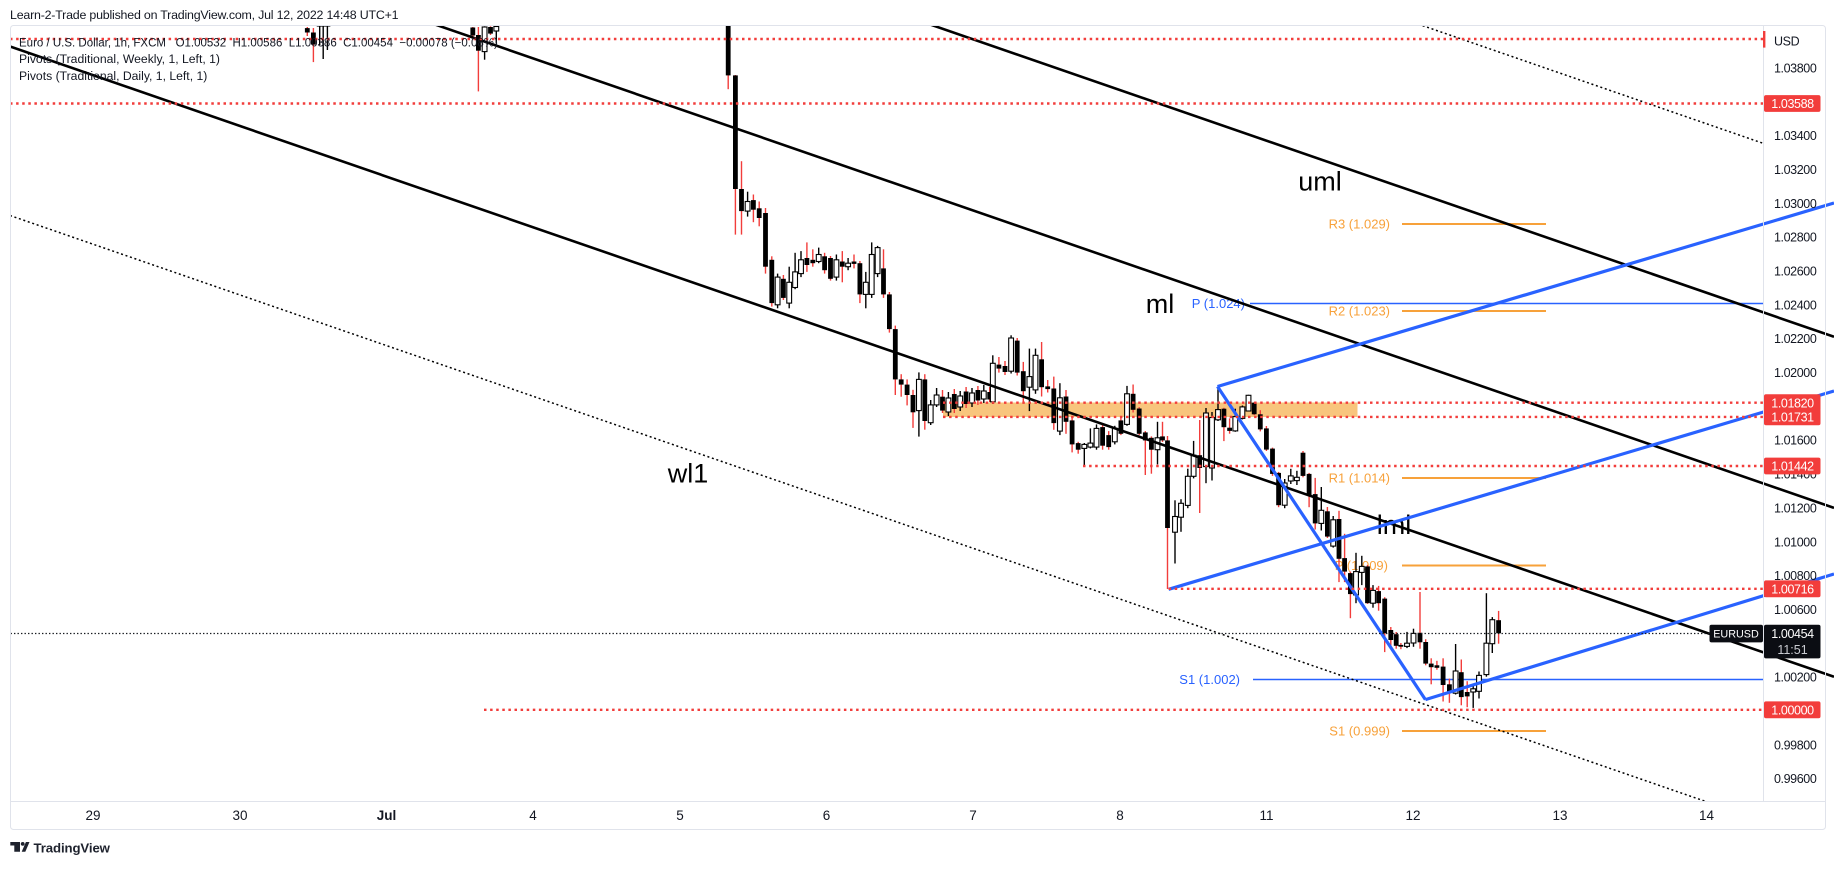 This screenshot has width=1834, height=870. Describe the element at coordinates (1736, 634) in the screenshot. I see `svg-text: EURUSD` at that location.